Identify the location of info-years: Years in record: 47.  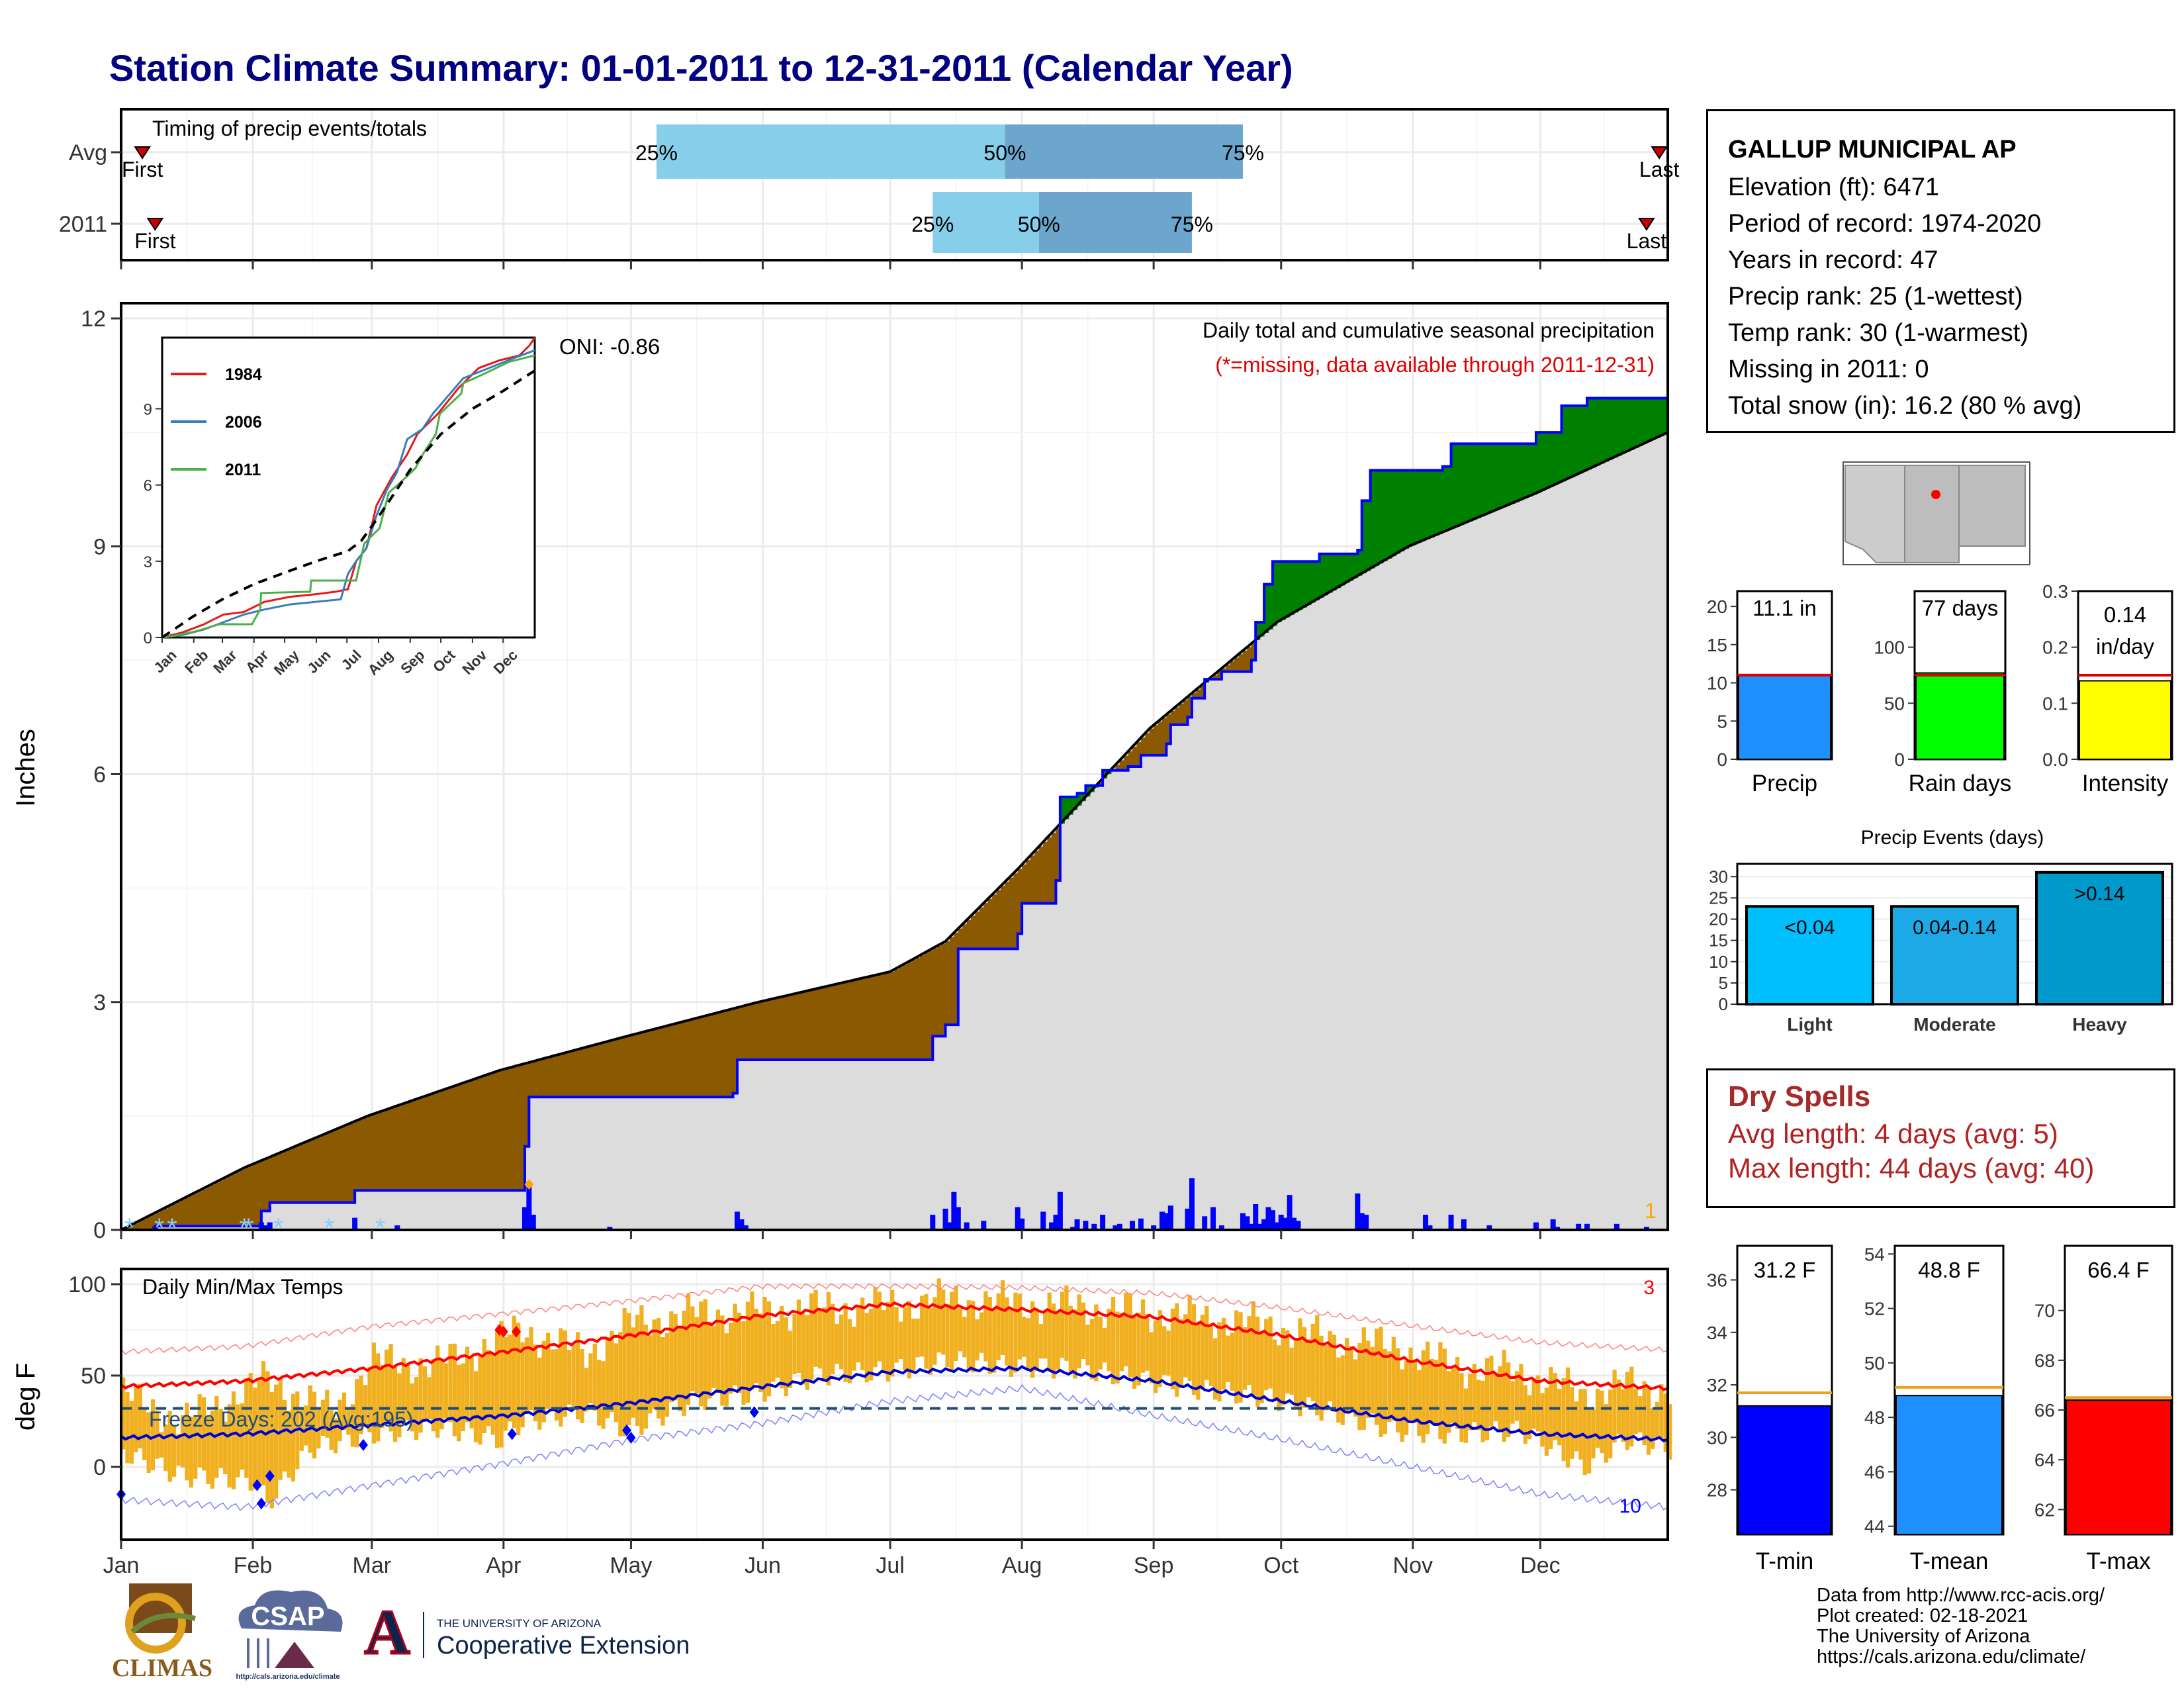
(1833, 260).